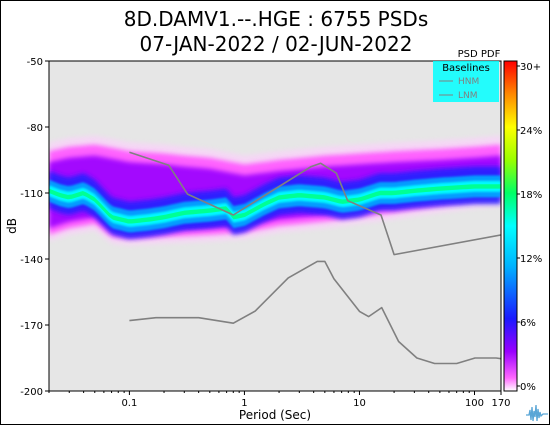 The width and height of the screenshot is (550, 426). What do you see at coordinates (279, 400) in the screenshot?
I see `x-axis: 0.1 1 10 100 170` at bounding box center [279, 400].